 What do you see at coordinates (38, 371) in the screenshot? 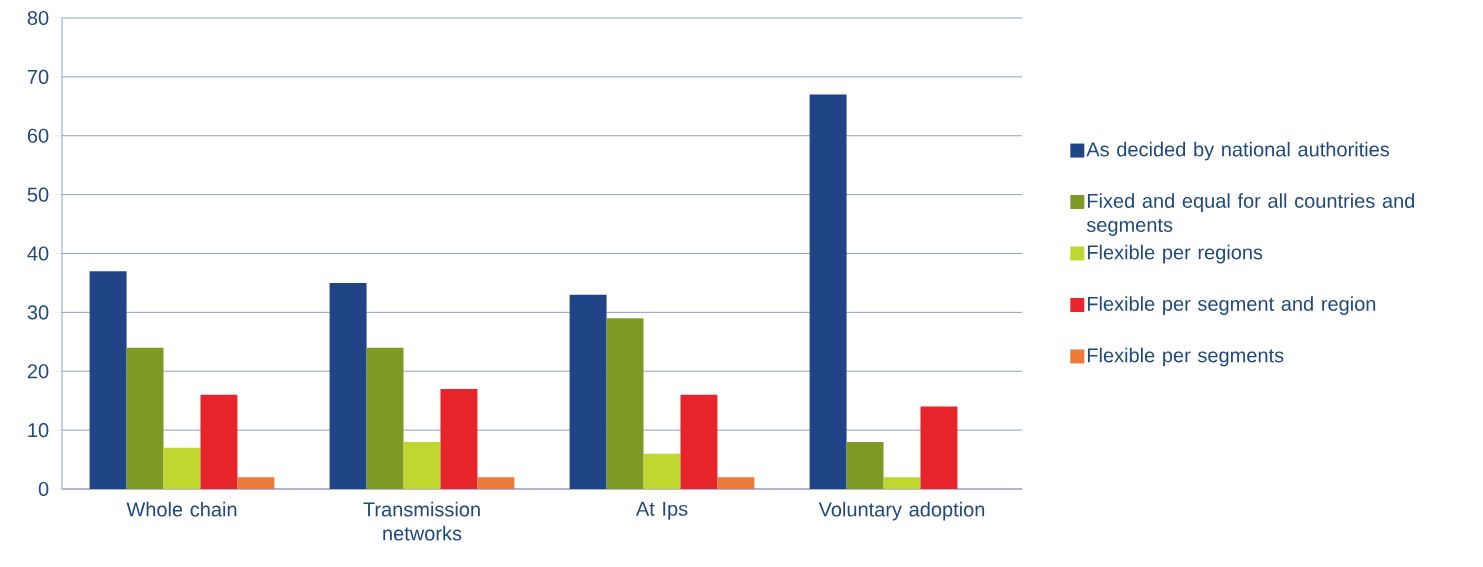
I see `y-tick-label: 20` at bounding box center [38, 371].